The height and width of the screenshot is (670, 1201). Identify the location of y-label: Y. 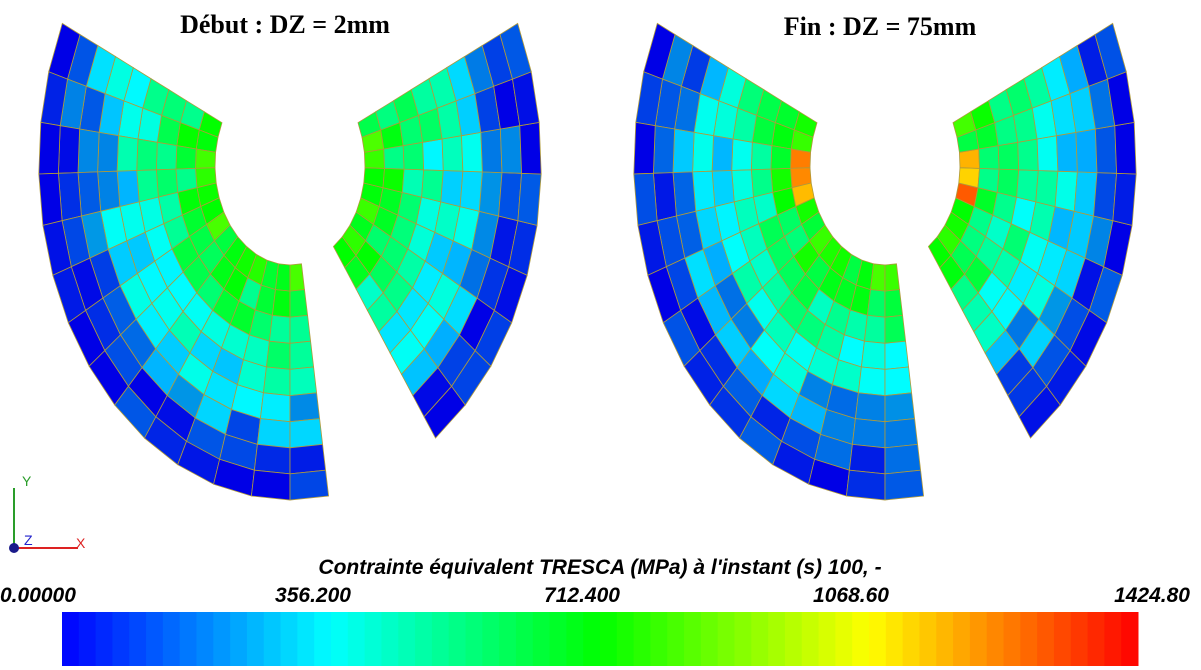
(27, 481).